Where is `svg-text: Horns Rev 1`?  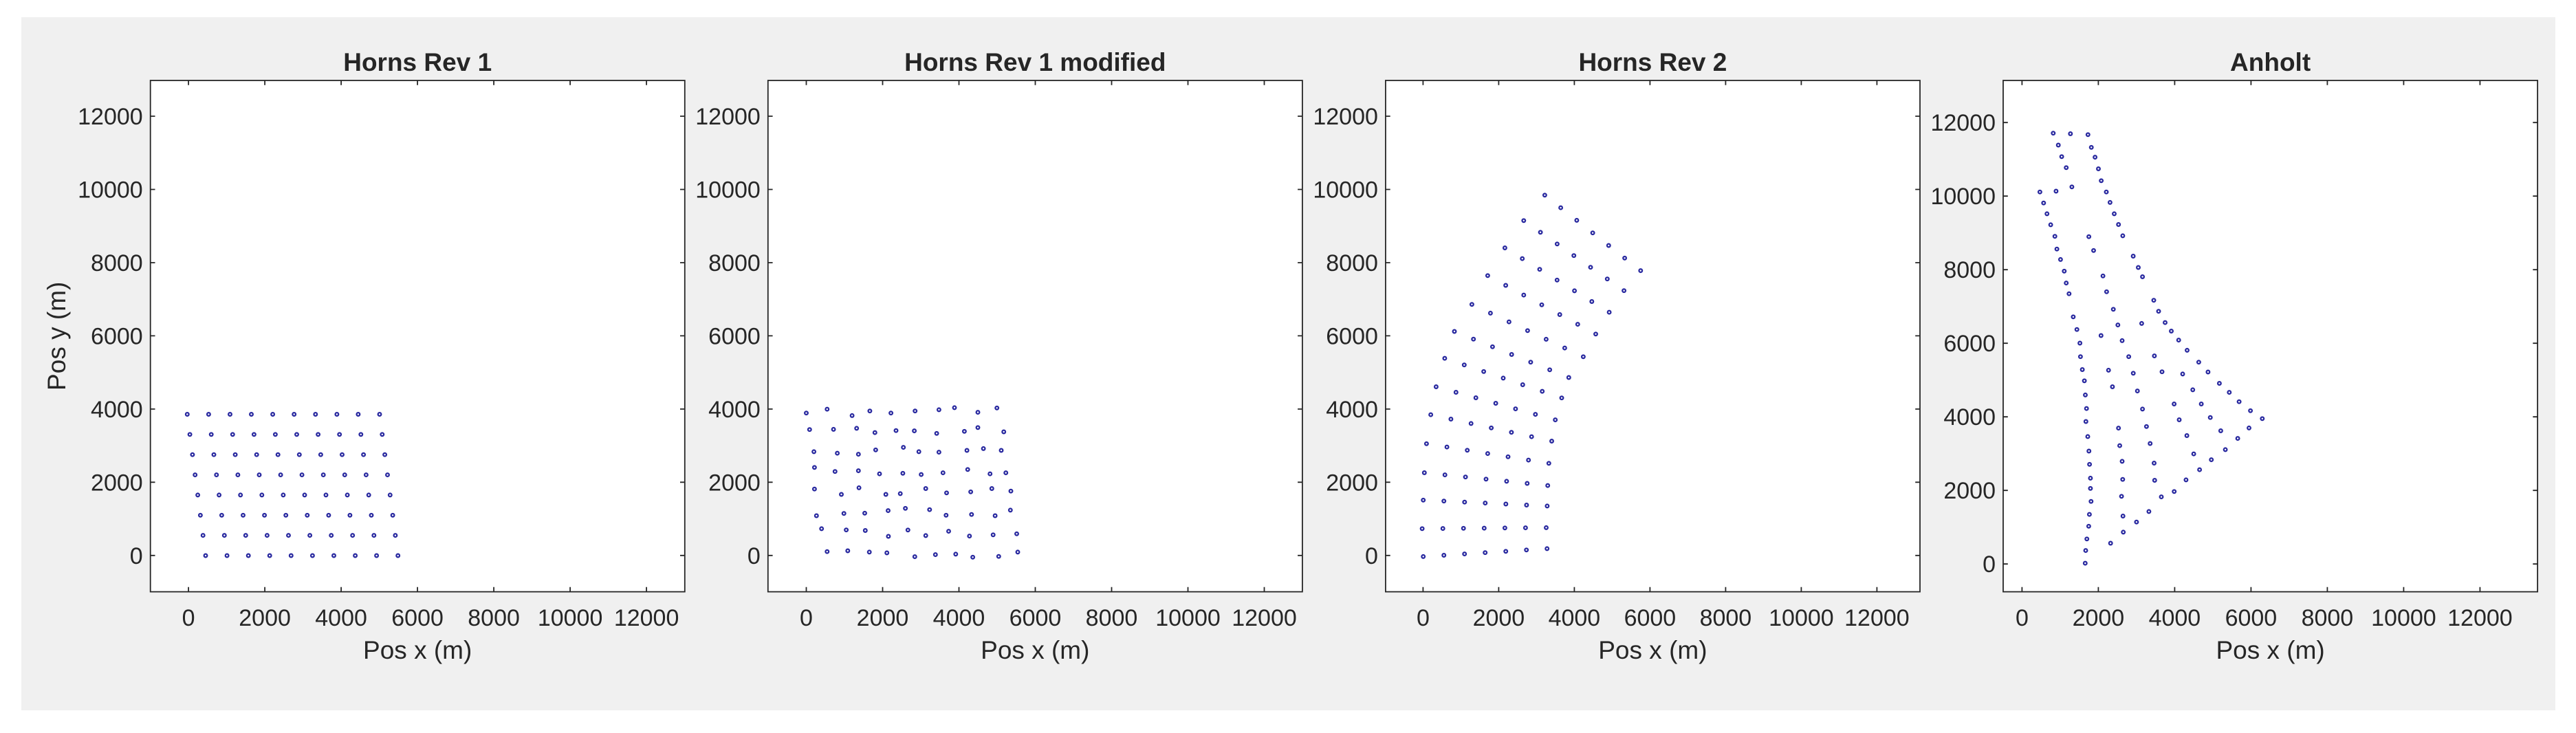
svg-text: Horns Rev 1 is located at coordinates (417, 62).